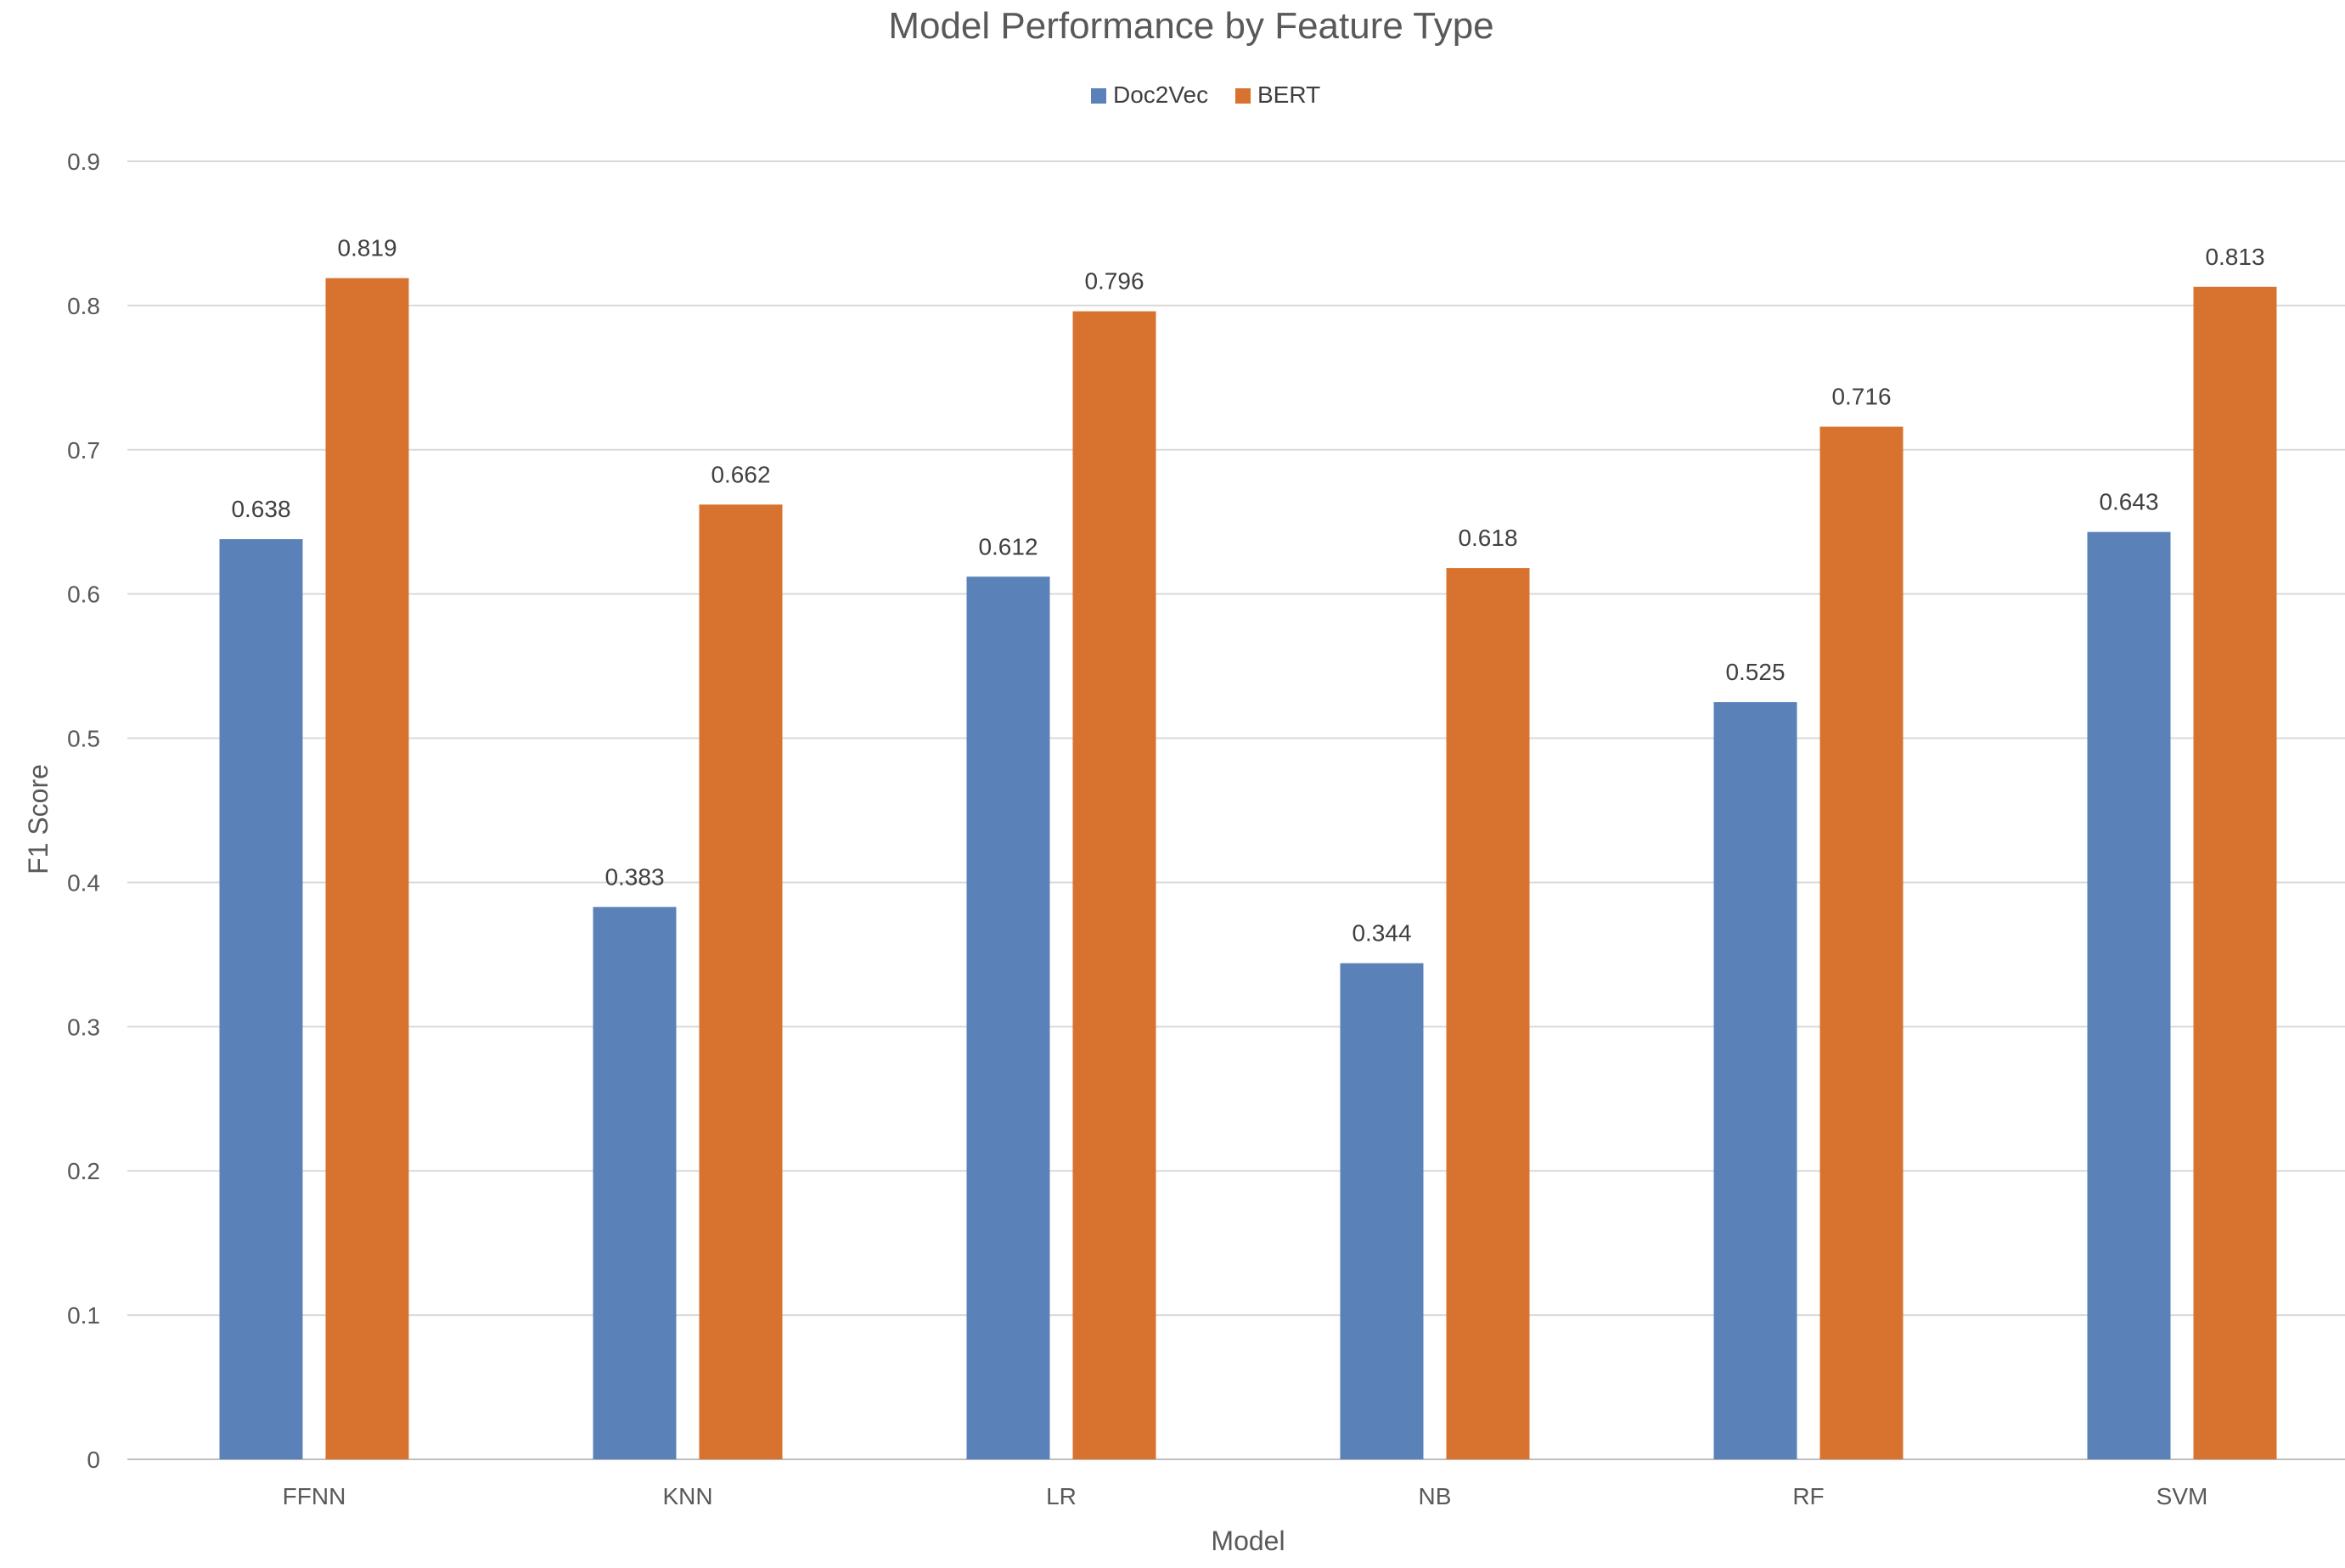 This screenshot has width=2345, height=1568. What do you see at coordinates (84, 882) in the screenshot?
I see `y-tick-label: 0.4` at bounding box center [84, 882].